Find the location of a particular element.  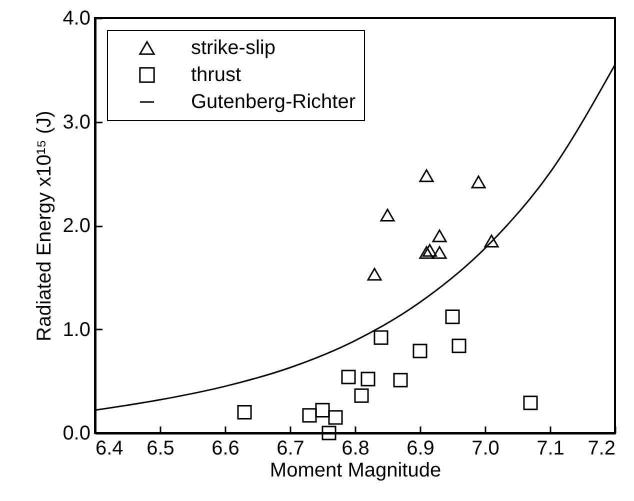

y-tick-label: 1.0 is located at coordinates (76, 329).